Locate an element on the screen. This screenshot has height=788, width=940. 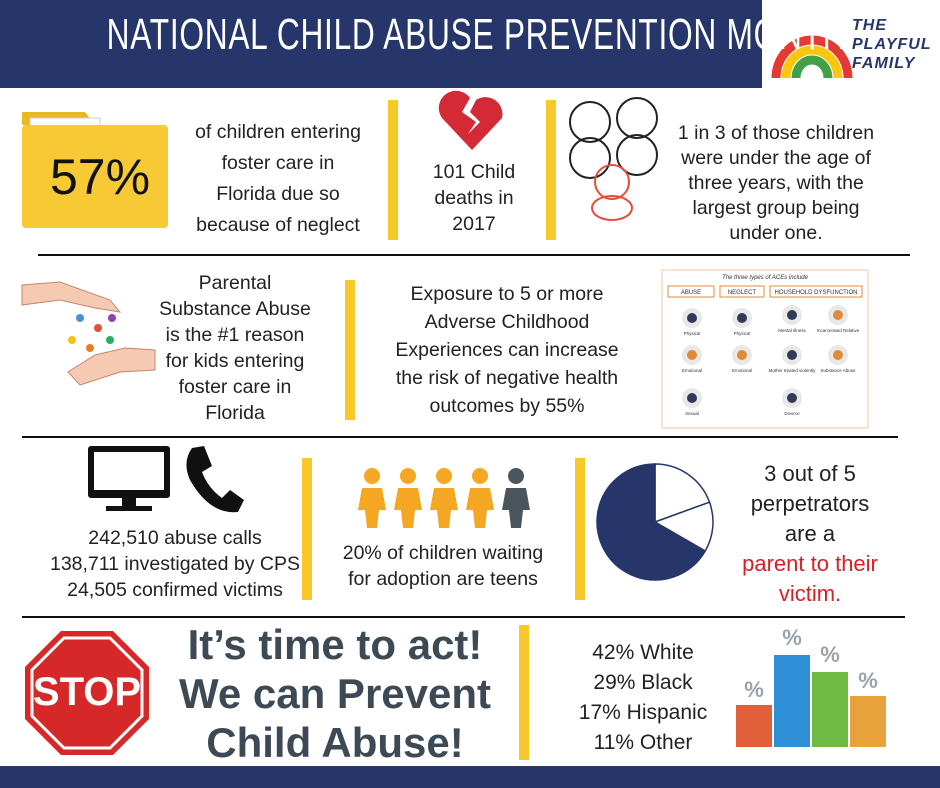
text-line: Parental is located at coordinates (235, 283).